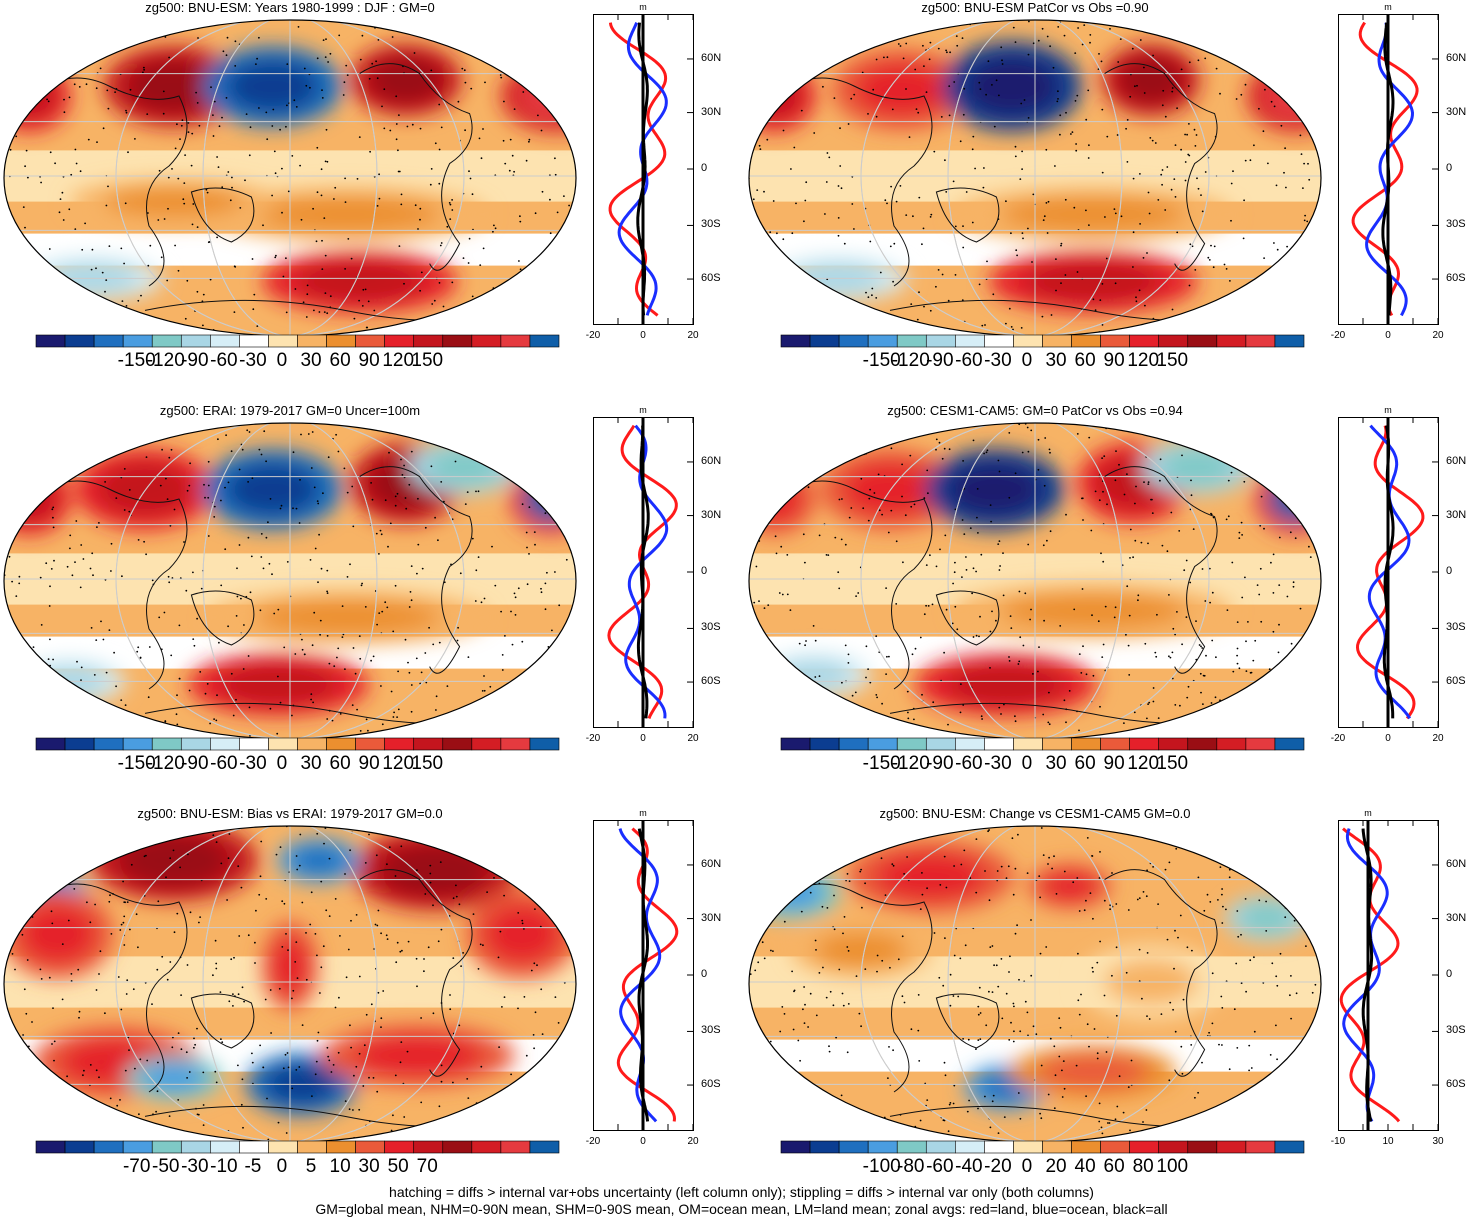  What do you see at coordinates (1143, 1166) in the screenshot?
I see `colorbar-label: 80` at bounding box center [1143, 1166].